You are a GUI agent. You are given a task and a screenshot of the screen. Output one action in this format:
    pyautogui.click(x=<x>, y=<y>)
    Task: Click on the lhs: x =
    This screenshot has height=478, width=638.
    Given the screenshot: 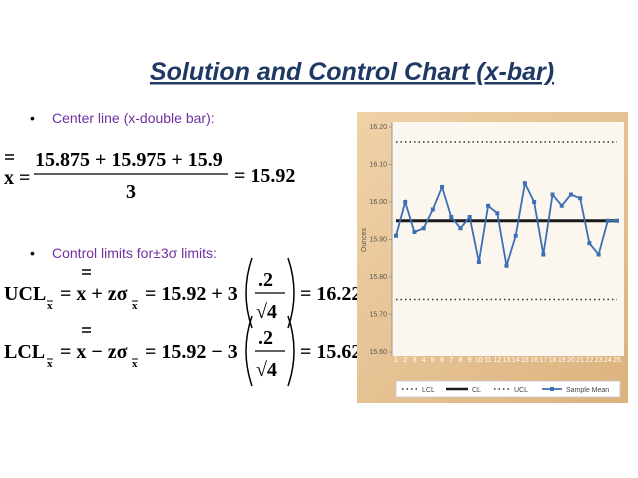 What is the action you would take?
    pyautogui.click(x=17, y=178)
    